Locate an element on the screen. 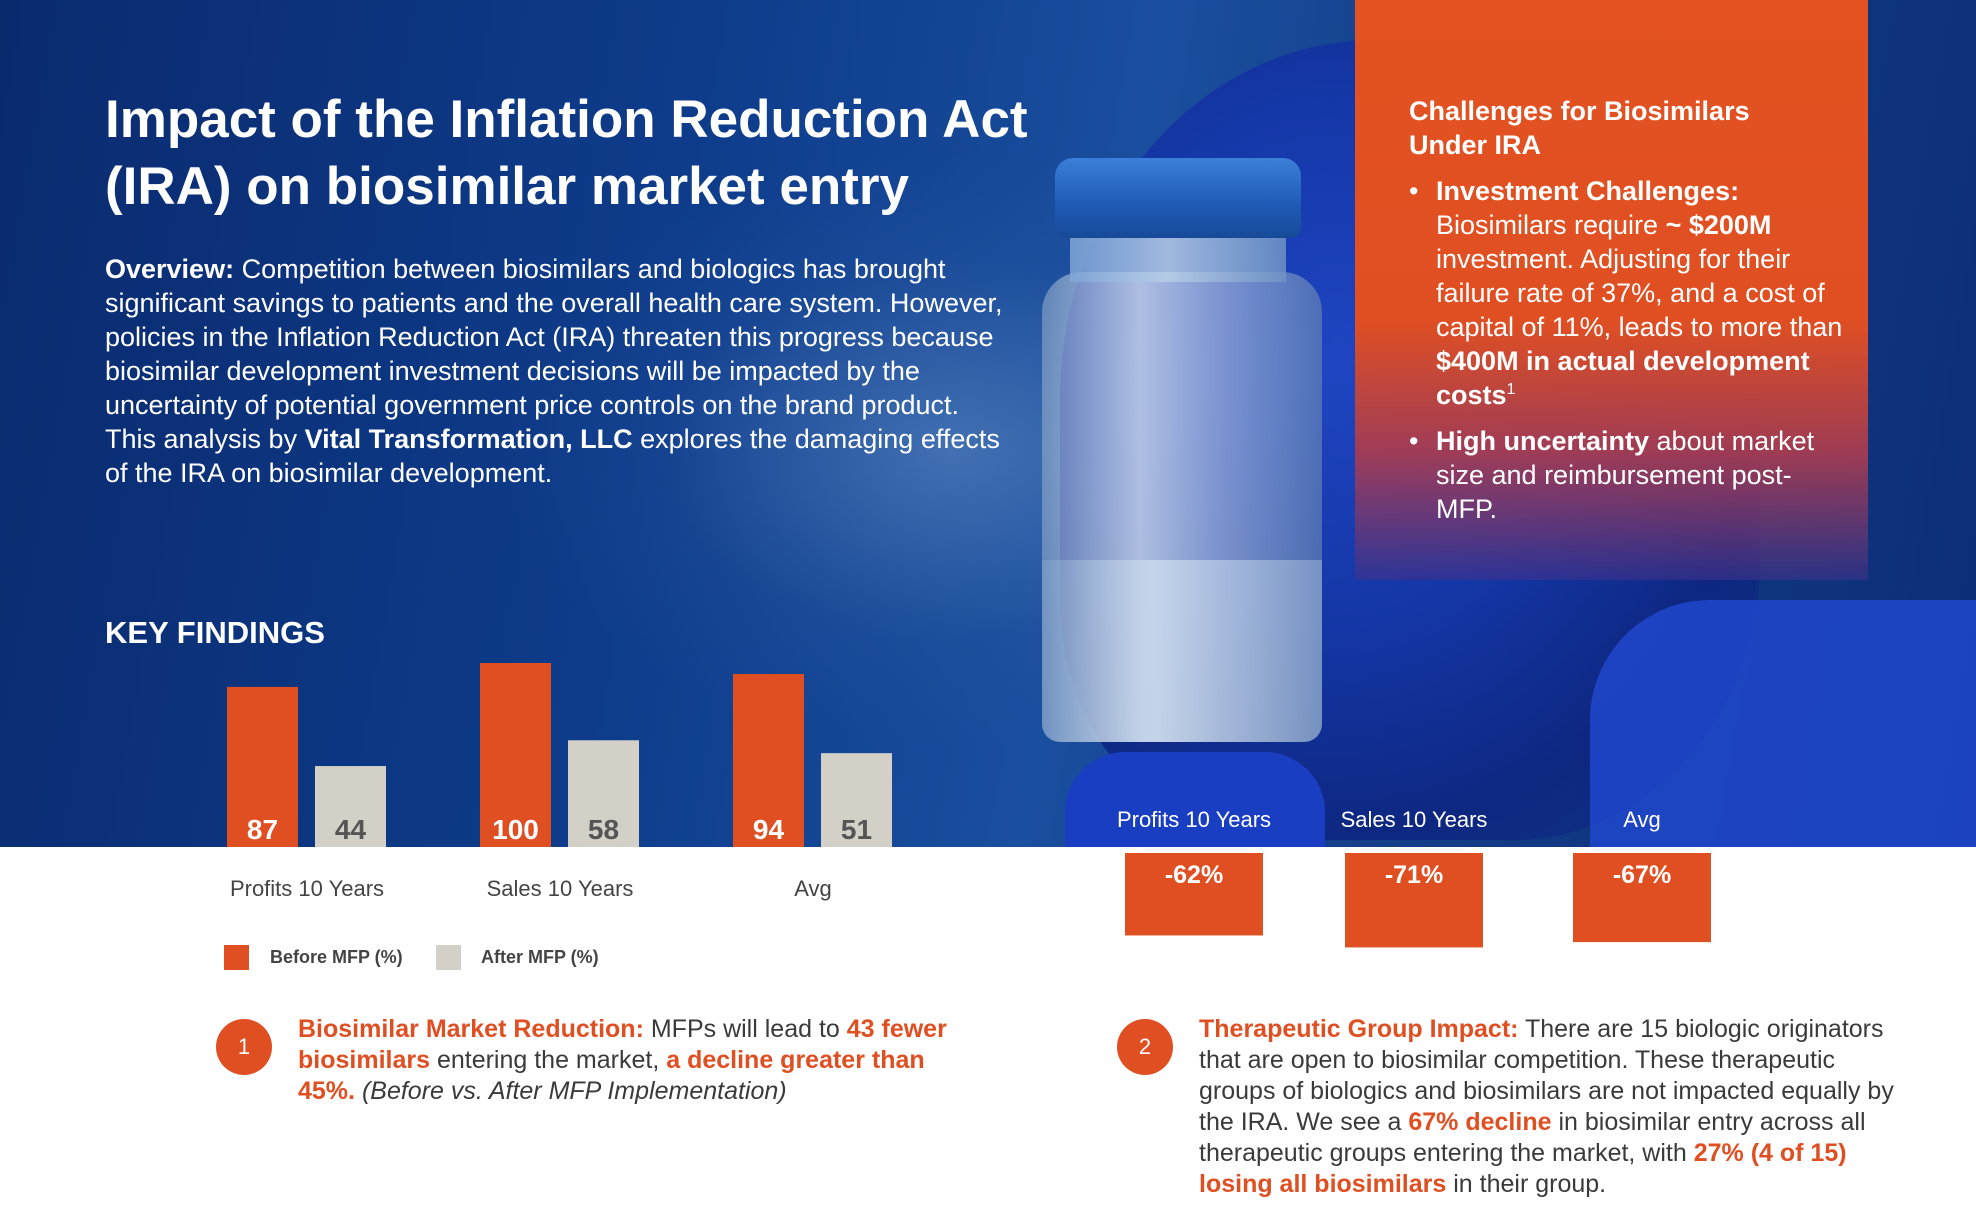  legend-swatch-after is located at coordinates (448, 957).